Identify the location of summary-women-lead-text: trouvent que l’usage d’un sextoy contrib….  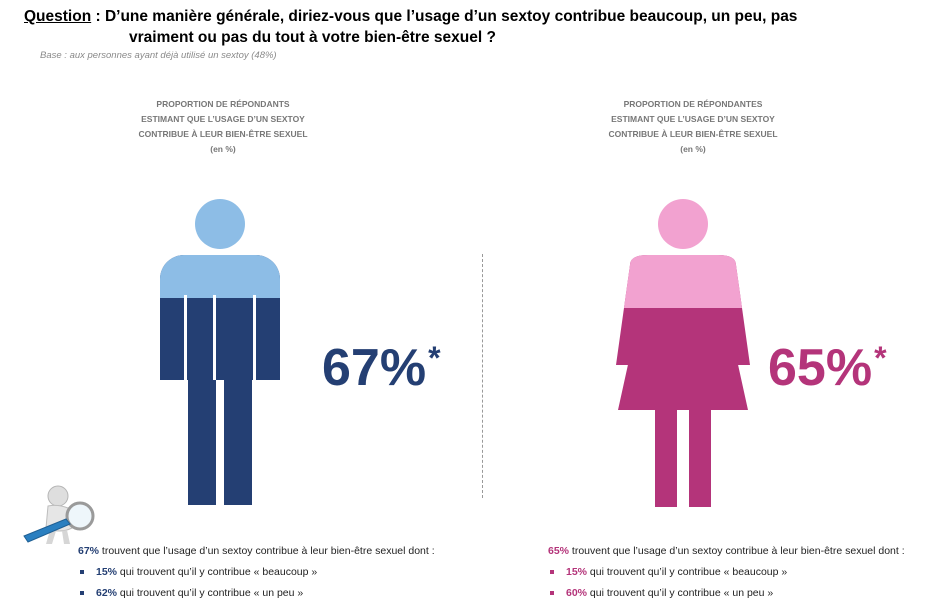
(737, 551).